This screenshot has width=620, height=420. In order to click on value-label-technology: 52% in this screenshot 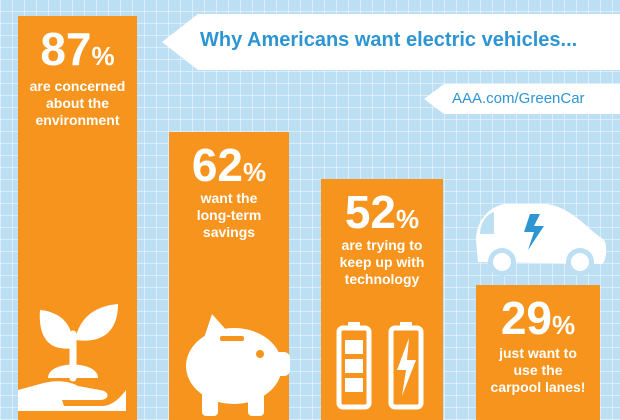, I will do `click(382, 212)`.